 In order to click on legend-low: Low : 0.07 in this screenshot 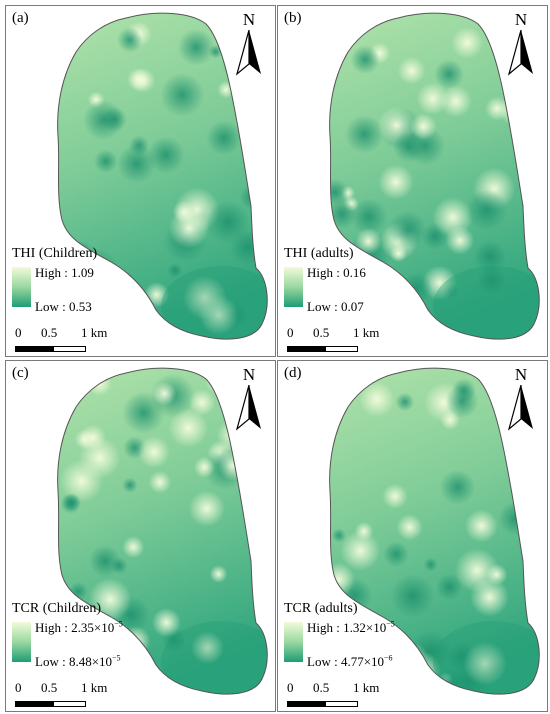, I will do `click(335, 306)`.